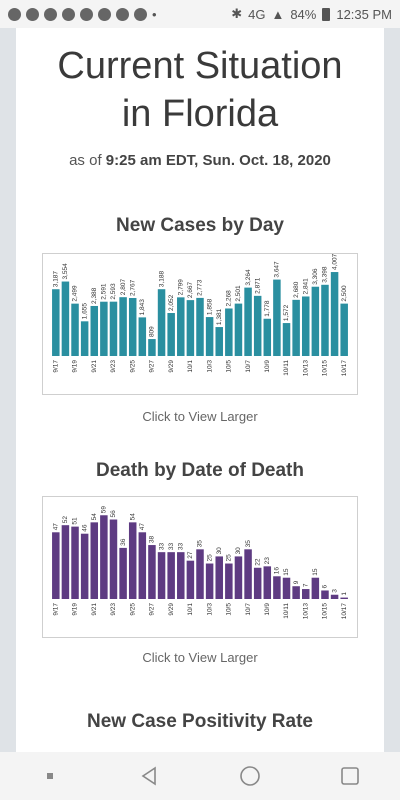 The height and width of the screenshot is (800, 400). Describe the element at coordinates (334, 591) in the screenshot. I see `data-label-10/16: 3` at that location.